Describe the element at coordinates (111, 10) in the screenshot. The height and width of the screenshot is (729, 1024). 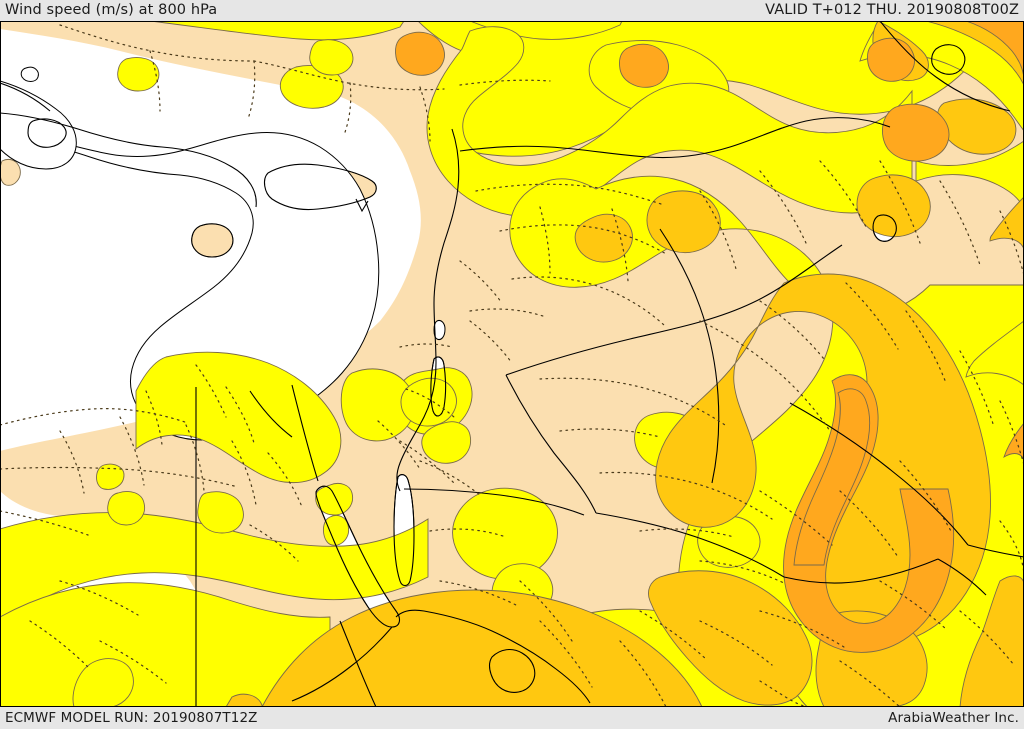
I see `page-title: Wind speed (m/s) at 800 hPa` at that location.